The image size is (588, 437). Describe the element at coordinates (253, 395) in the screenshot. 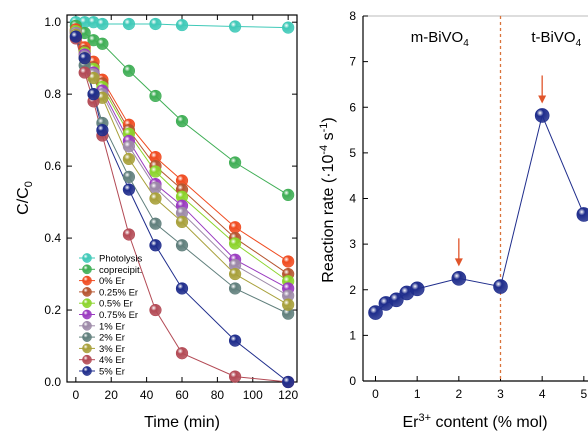

I see `left-x-tick-label: 100` at that location.